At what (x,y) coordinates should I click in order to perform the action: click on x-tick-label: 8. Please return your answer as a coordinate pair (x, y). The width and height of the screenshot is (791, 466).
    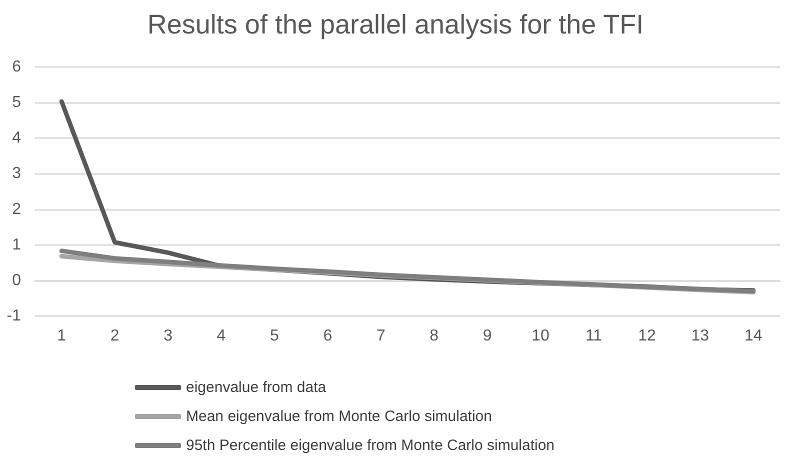
    Looking at the image, I should click on (434, 336).